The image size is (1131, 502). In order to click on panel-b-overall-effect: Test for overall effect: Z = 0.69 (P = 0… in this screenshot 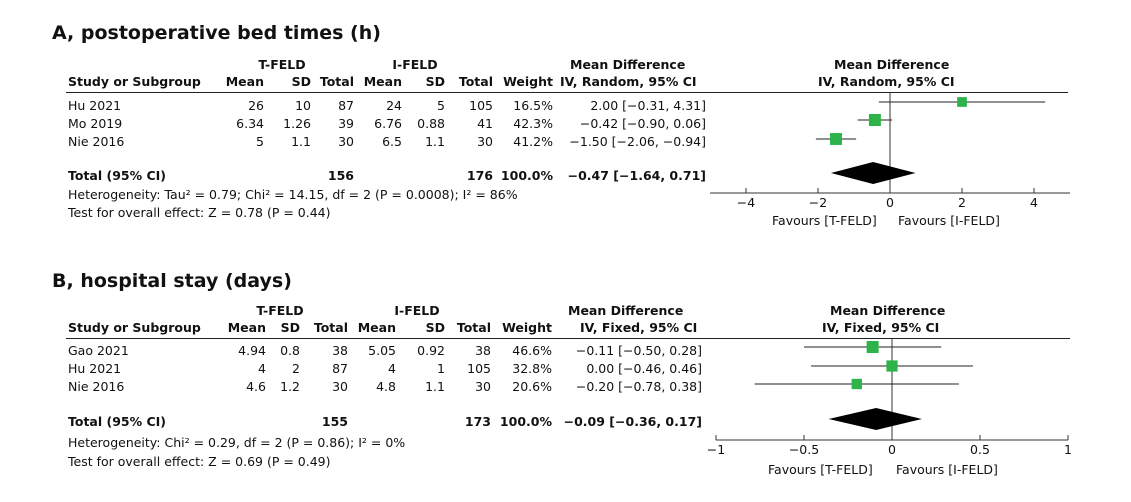, I will do `click(199, 461)`.